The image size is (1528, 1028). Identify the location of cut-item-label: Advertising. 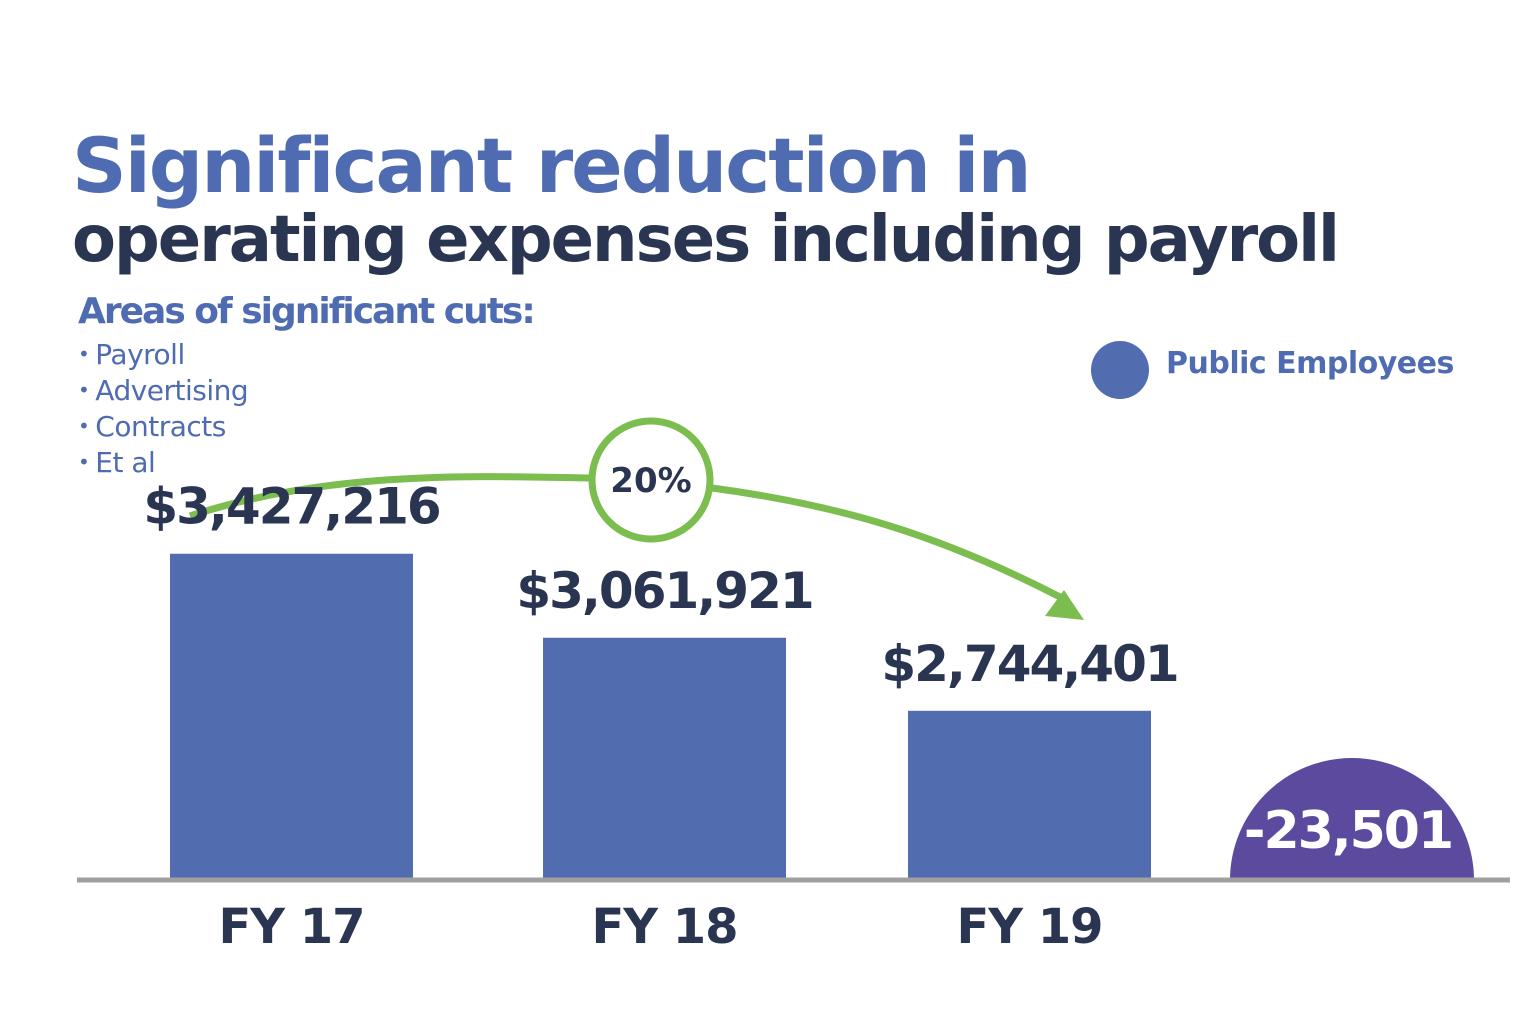
(172, 390).